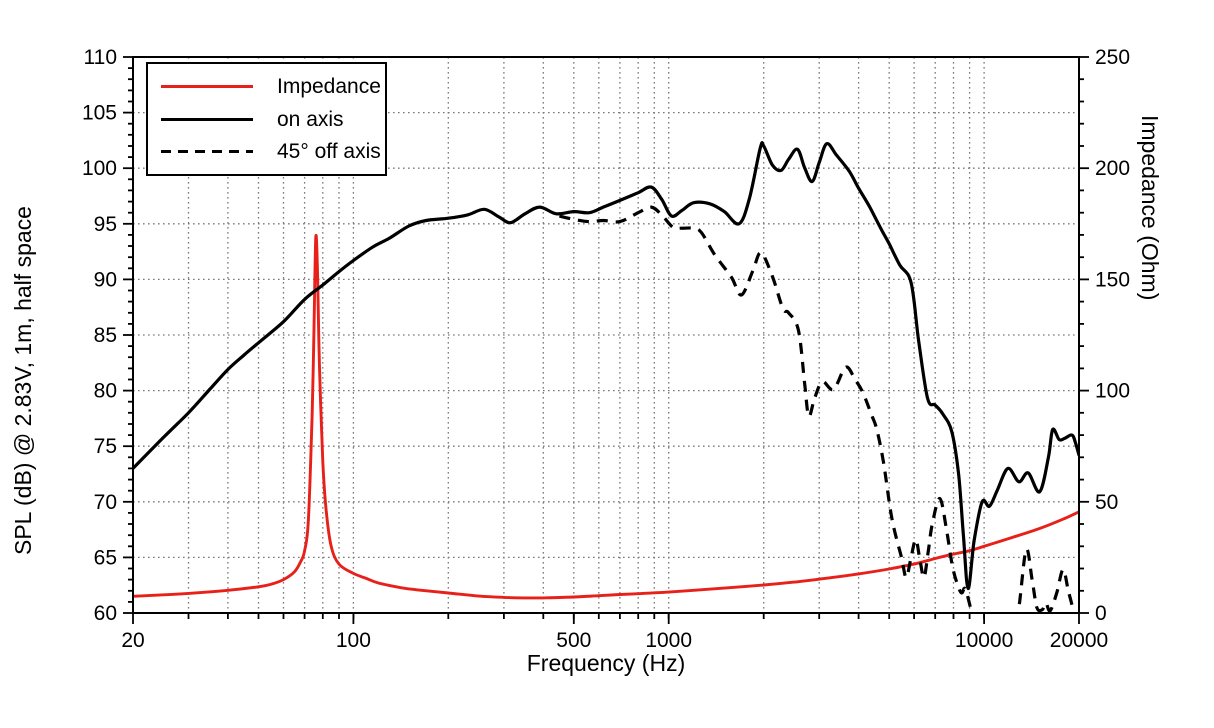  Describe the element at coordinates (207, 119) in the screenshot. I see `on-axis-line-swatch` at that location.